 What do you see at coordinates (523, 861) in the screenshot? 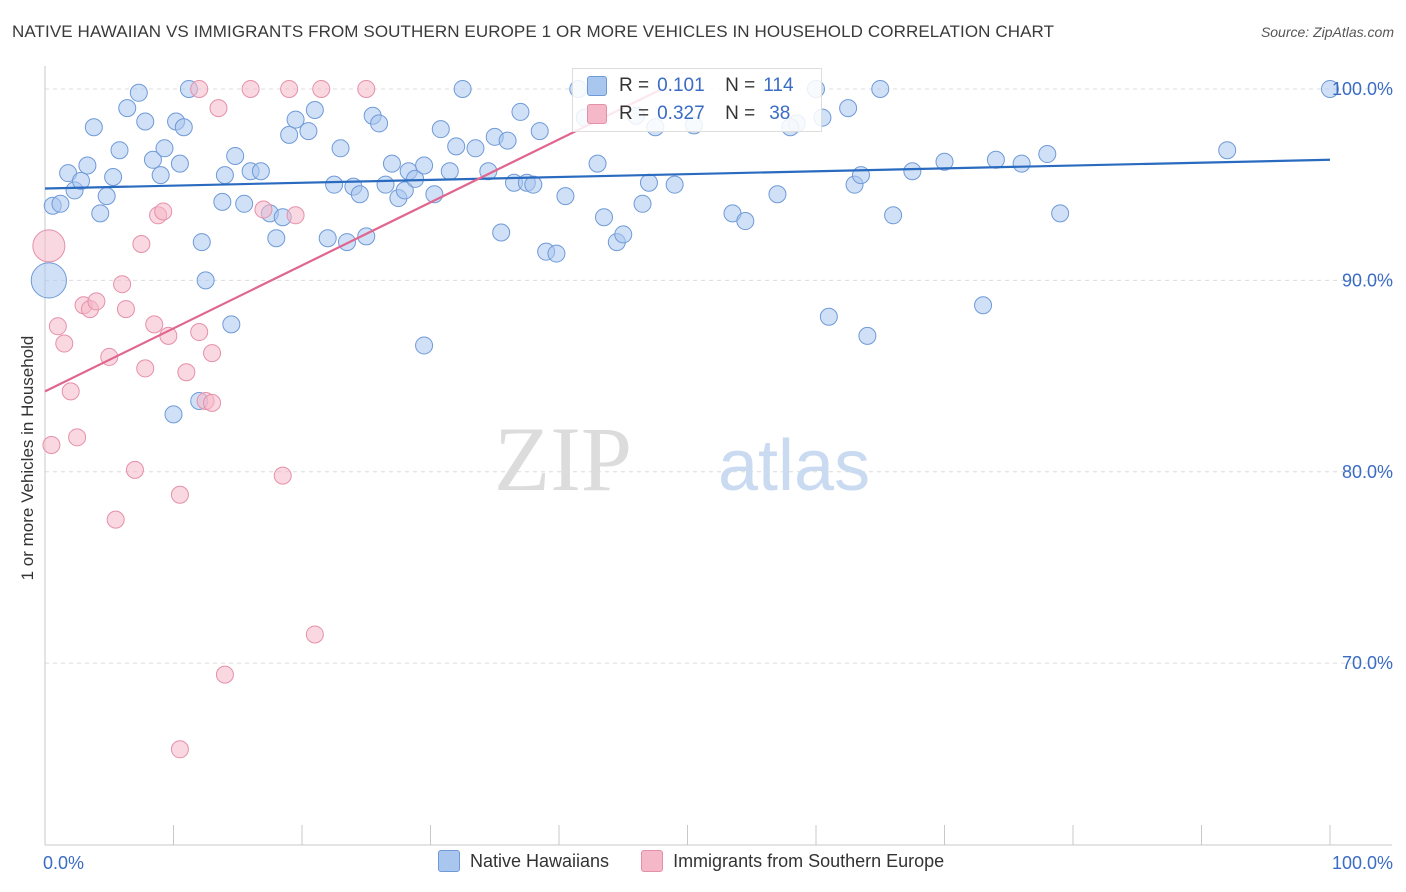
I see `legend-item-native-hawaiians: Native Hawaiians` at bounding box center [523, 861].